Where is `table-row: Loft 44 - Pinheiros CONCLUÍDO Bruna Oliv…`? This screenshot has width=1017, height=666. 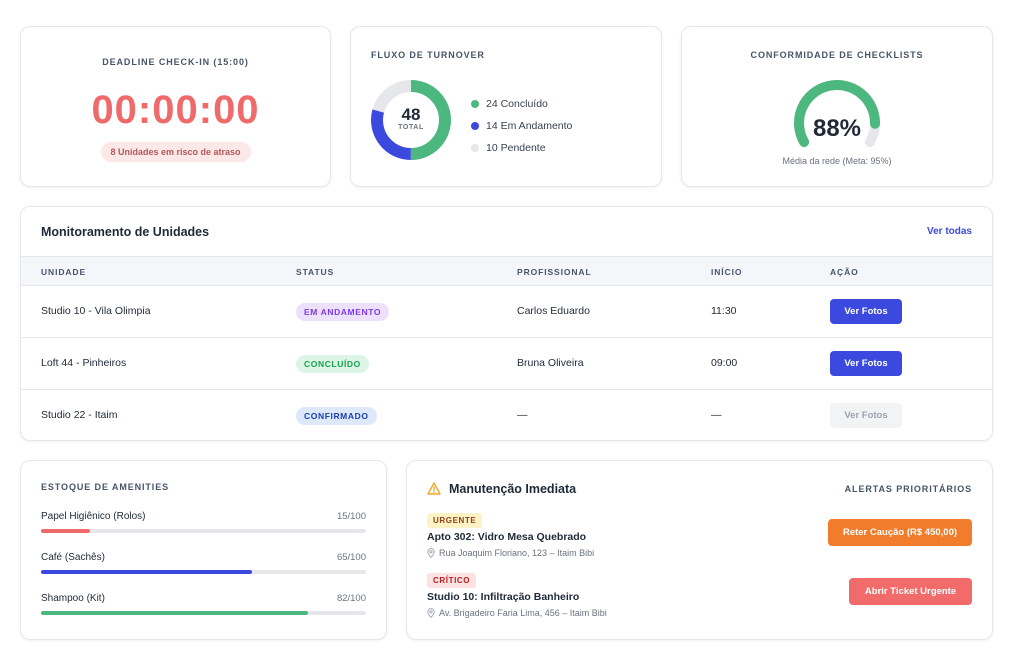 table-row: Loft 44 - Pinheiros CONCLUÍDO Bruna Oliv… is located at coordinates (506, 364).